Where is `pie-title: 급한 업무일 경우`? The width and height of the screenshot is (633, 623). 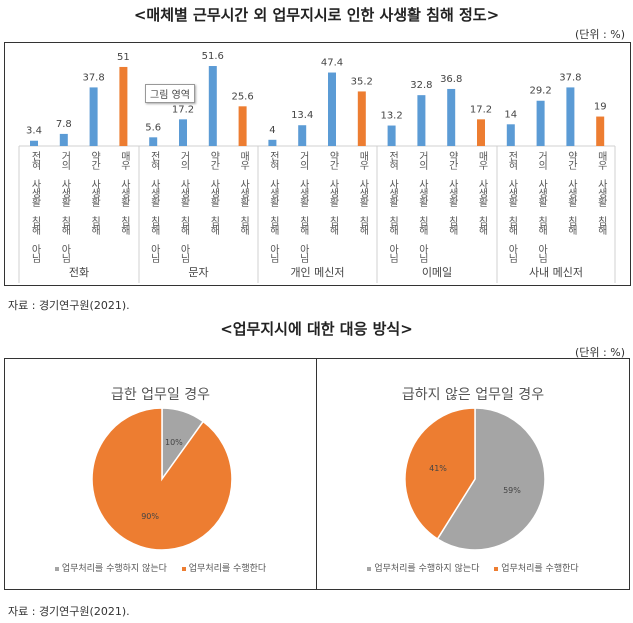
pie-title: 급한 업무일 경우 is located at coordinates (160, 395).